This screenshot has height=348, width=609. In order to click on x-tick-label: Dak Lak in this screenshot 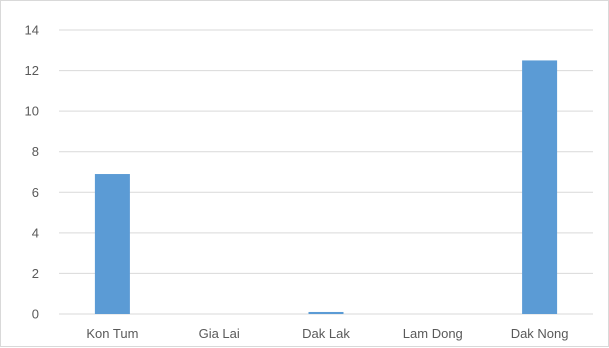, I will do `click(326, 333)`.